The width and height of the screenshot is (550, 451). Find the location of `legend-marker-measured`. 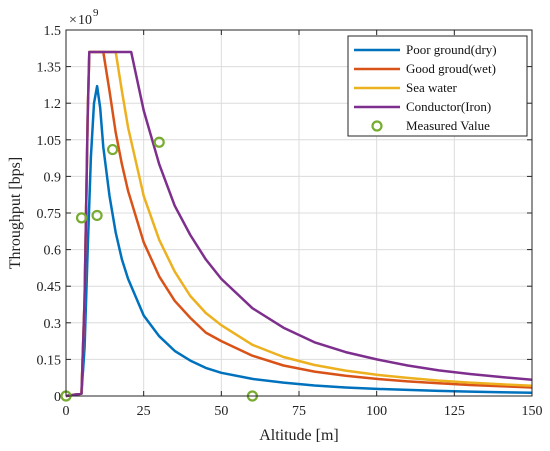

legend-marker-measured is located at coordinates (377, 126).